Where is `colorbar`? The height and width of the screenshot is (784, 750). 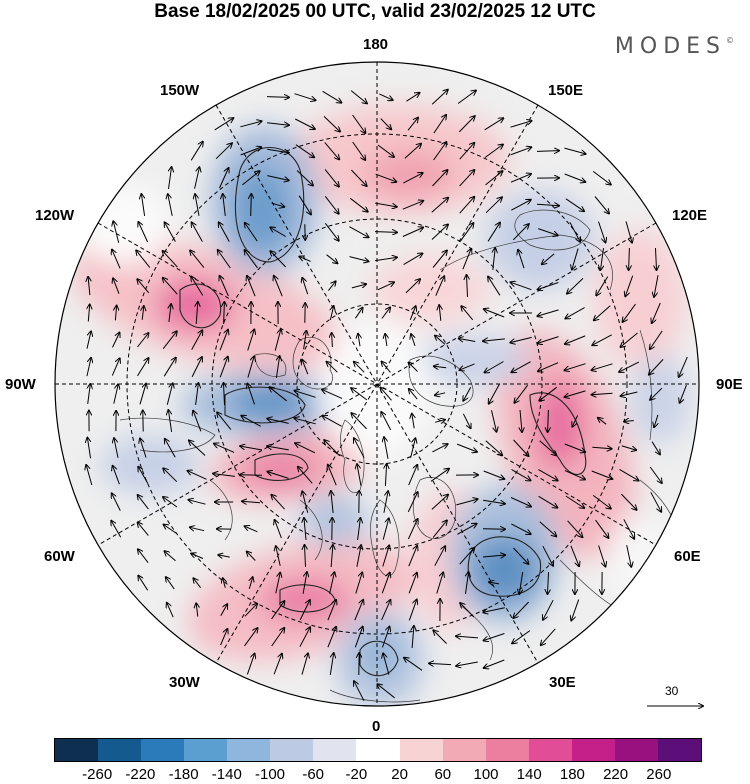
colorbar is located at coordinates (378, 750).